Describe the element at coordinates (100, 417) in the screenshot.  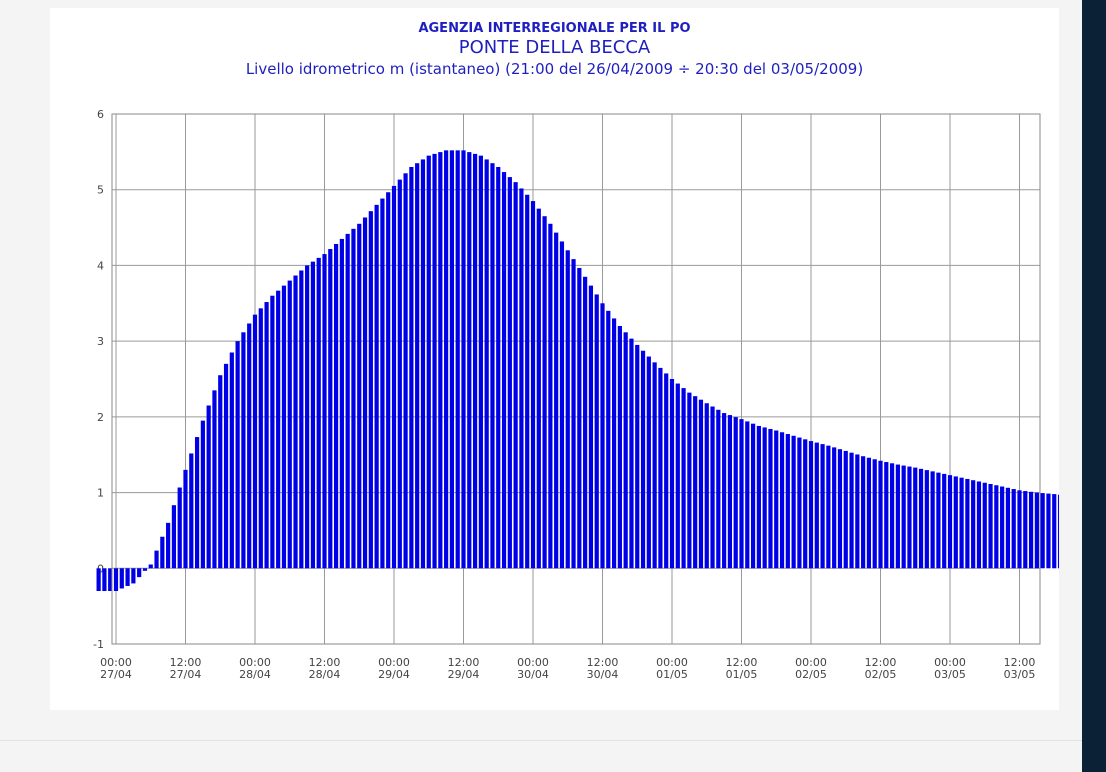
I see `y-tick-label: 2` at that location.